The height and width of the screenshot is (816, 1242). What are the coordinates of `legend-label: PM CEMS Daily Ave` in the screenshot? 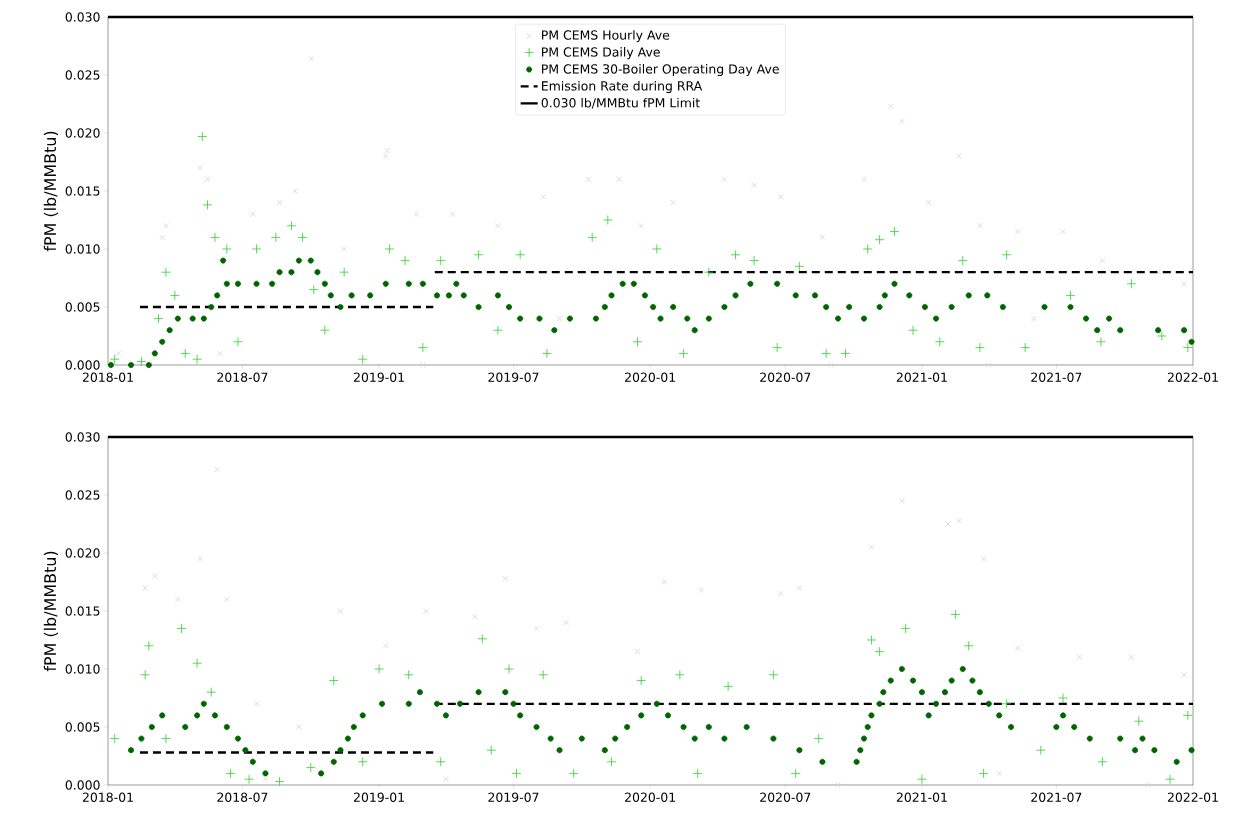 It's located at (601, 53).